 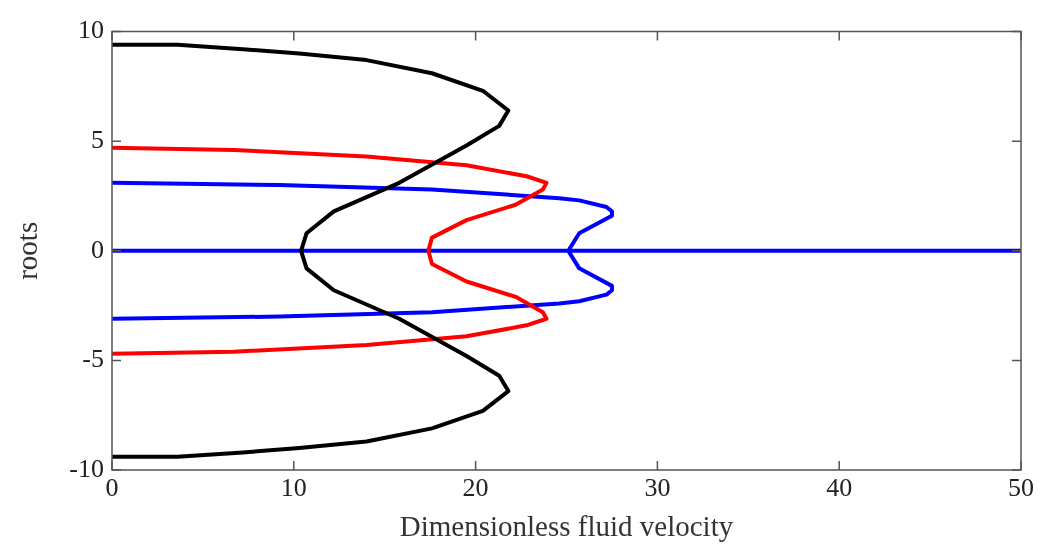 What do you see at coordinates (657, 488) in the screenshot?
I see `x-tick-label: 30` at bounding box center [657, 488].